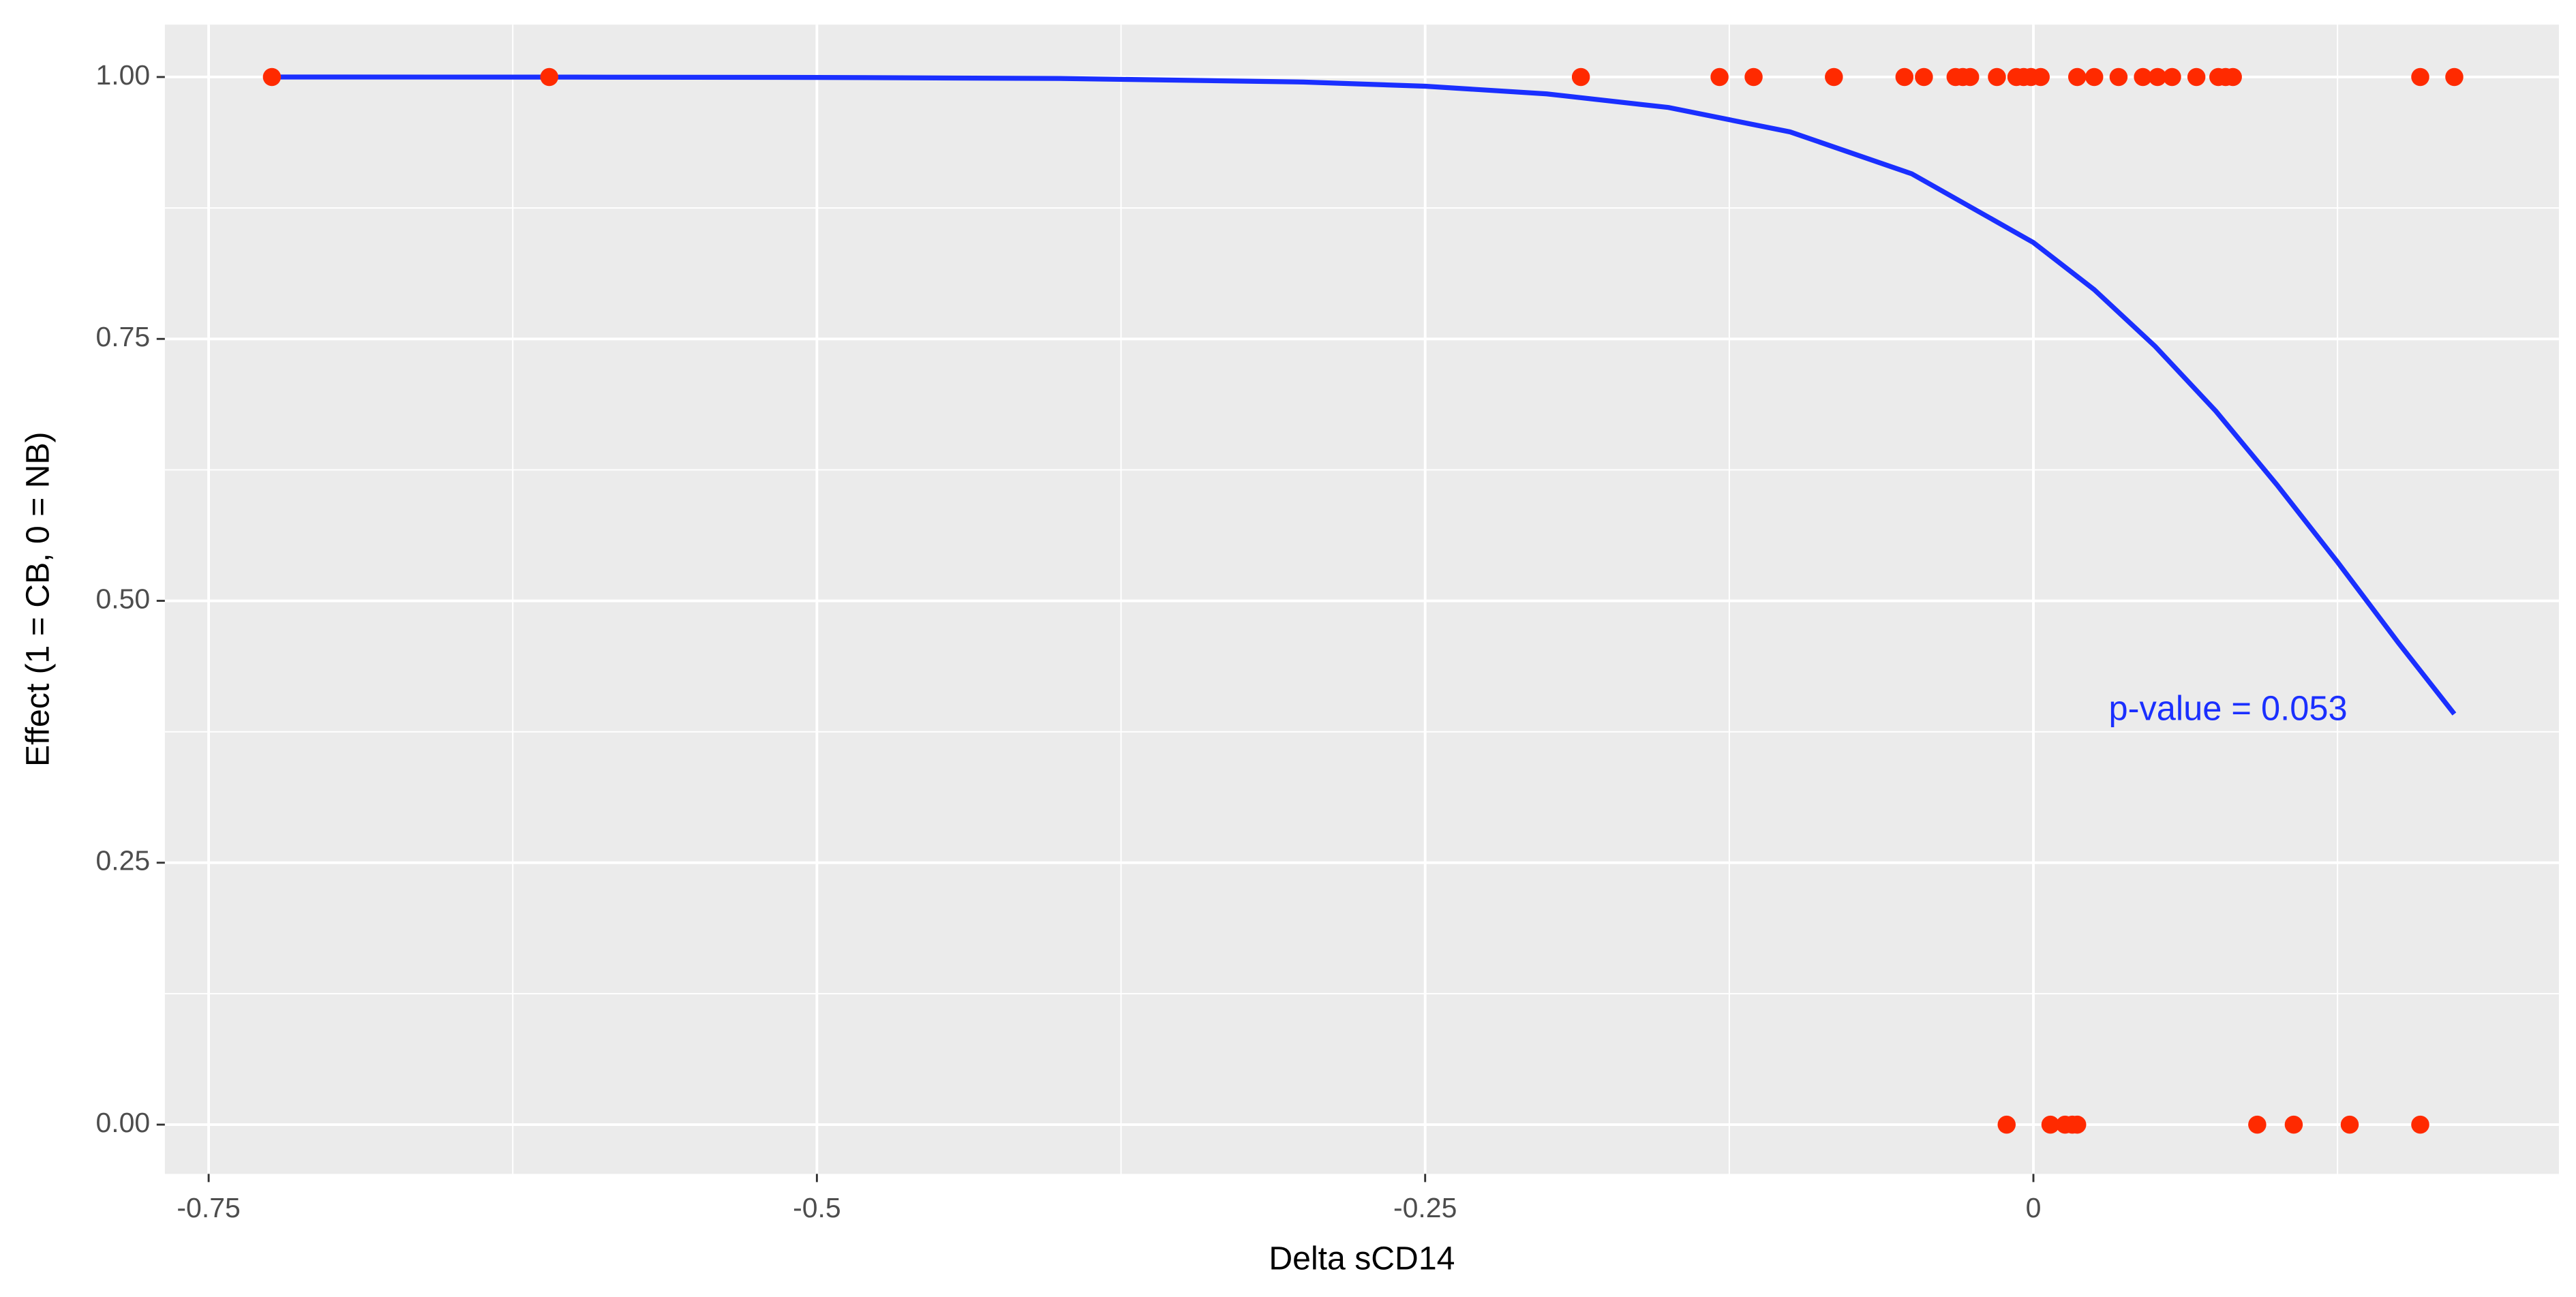  Describe the element at coordinates (38, 599) in the screenshot. I see `y-axis-label: Effect (1 = CB, 0 = NB)` at that location.